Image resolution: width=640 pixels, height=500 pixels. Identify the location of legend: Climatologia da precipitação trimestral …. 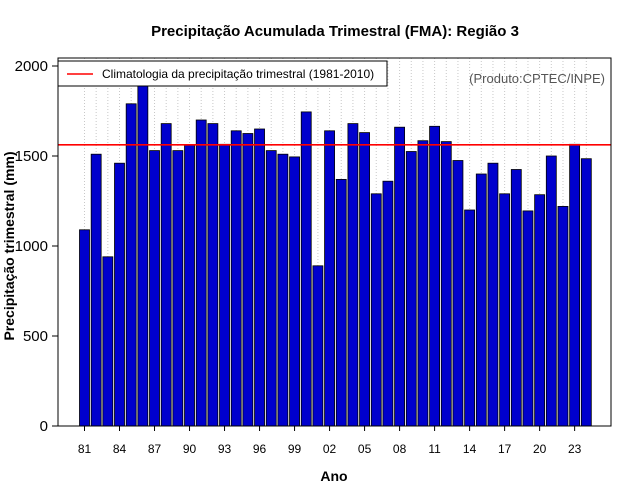
(222, 73).